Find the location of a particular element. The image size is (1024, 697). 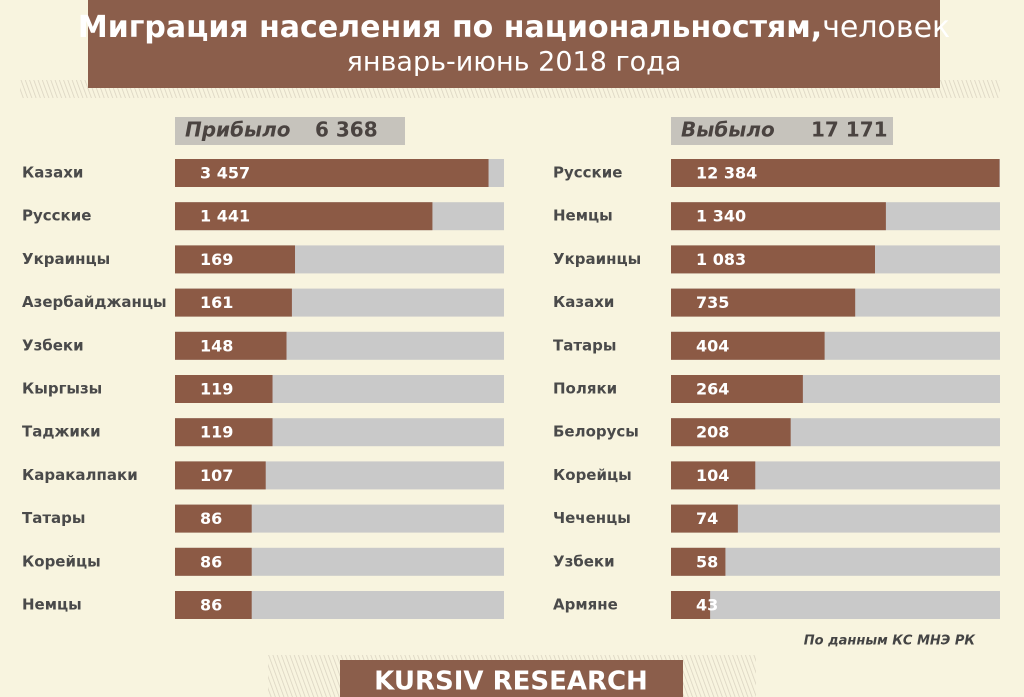

value-label: 208 is located at coordinates (712, 432).